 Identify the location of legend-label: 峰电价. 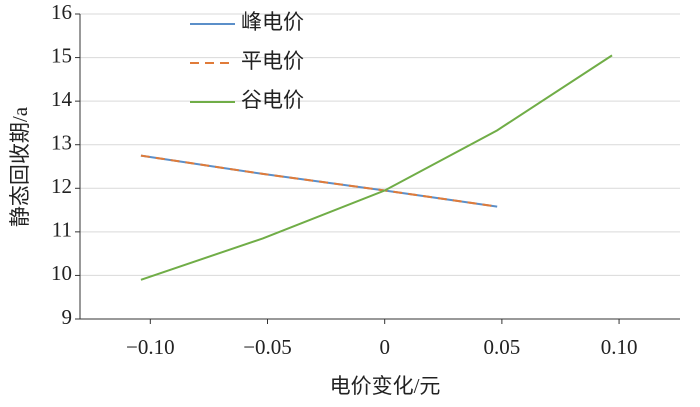
(272, 22).